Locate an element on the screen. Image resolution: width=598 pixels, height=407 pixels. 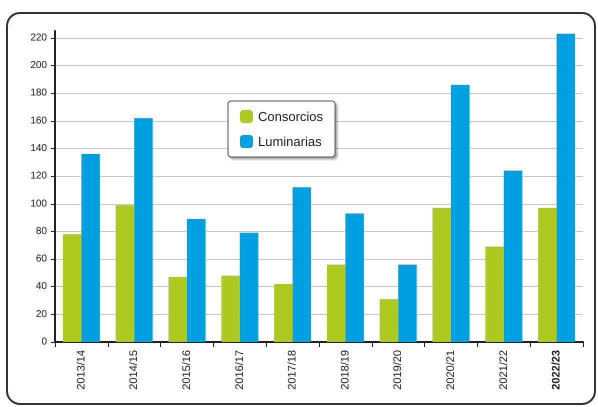
x-tick-label: 2014/15 is located at coordinates (134, 370).